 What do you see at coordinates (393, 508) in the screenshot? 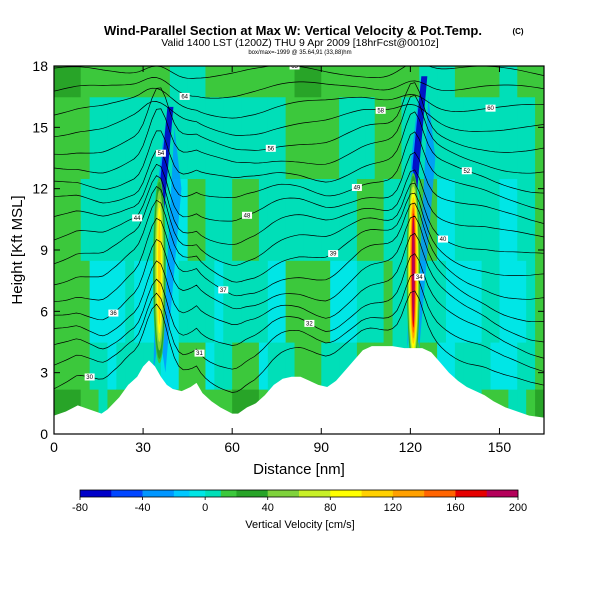
I see `svg-text: 120` at bounding box center [393, 508].